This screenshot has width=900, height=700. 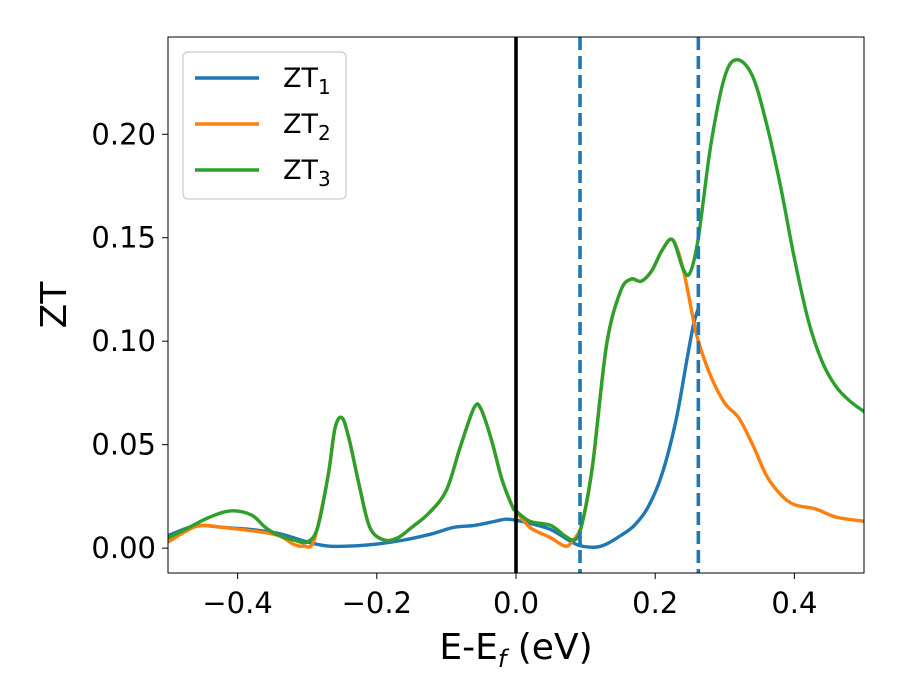 I want to click on y-tick-label: 0.10, so click(x=123, y=341).